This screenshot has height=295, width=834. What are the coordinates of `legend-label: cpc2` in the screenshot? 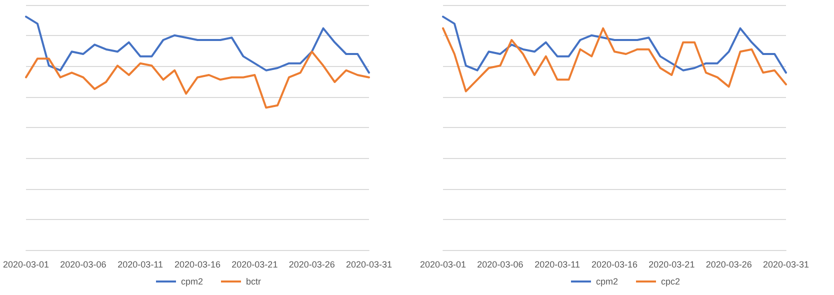 It's located at (670, 281).